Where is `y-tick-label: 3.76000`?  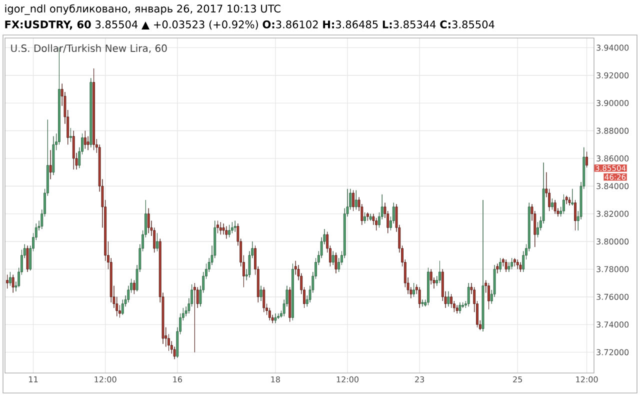 y-tick-label: 3.76000 is located at coordinates (612, 297).